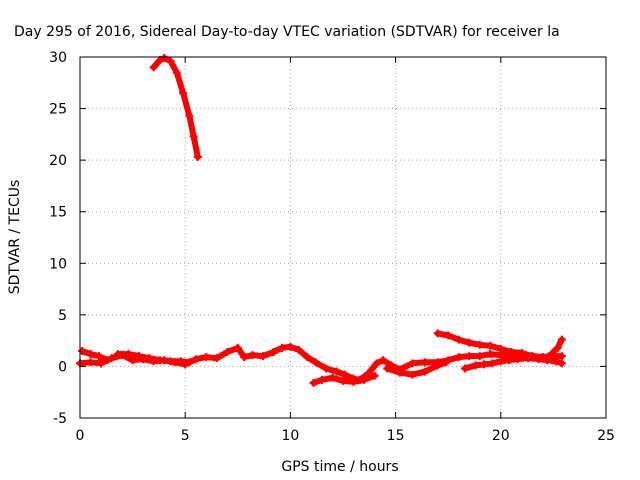  What do you see at coordinates (58, 161) in the screenshot?
I see `y-tick-label-5: 20` at bounding box center [58, 161].